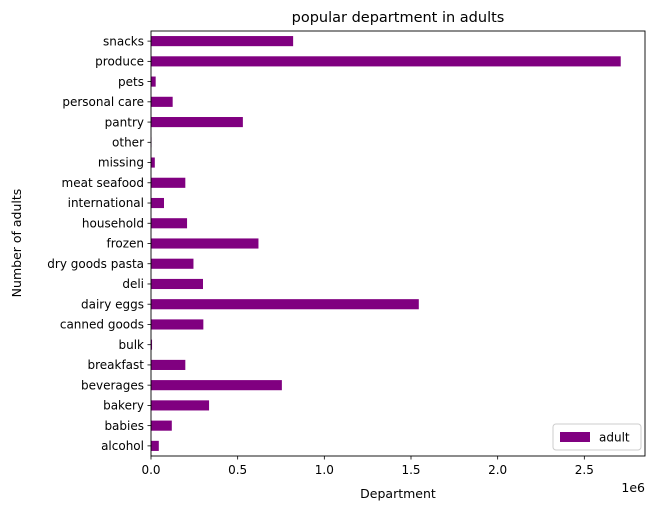  Describe the element at coordinates (633, 487) in the screenshot. I see `x-axis-offset-label: 1e6` at that location.